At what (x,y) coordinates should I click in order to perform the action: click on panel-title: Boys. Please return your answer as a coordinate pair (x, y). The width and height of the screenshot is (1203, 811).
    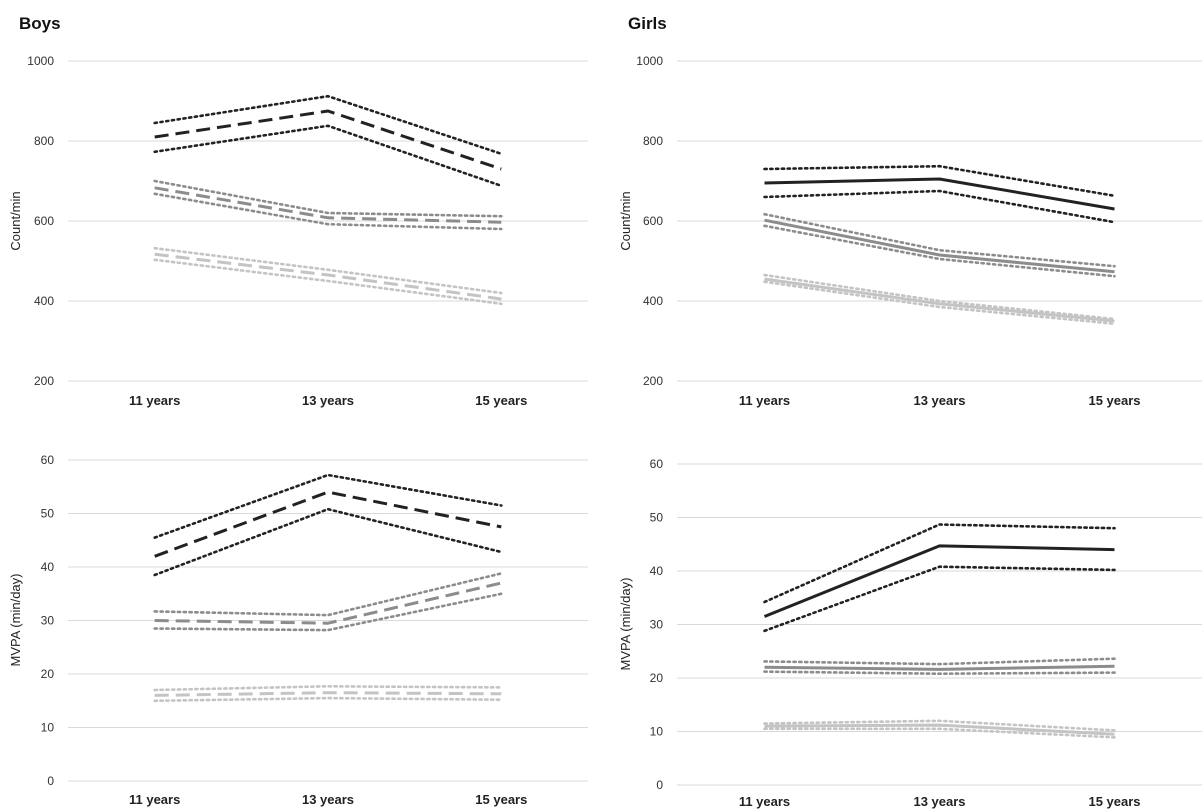
    Looking at the image, I should click on (40, 23).